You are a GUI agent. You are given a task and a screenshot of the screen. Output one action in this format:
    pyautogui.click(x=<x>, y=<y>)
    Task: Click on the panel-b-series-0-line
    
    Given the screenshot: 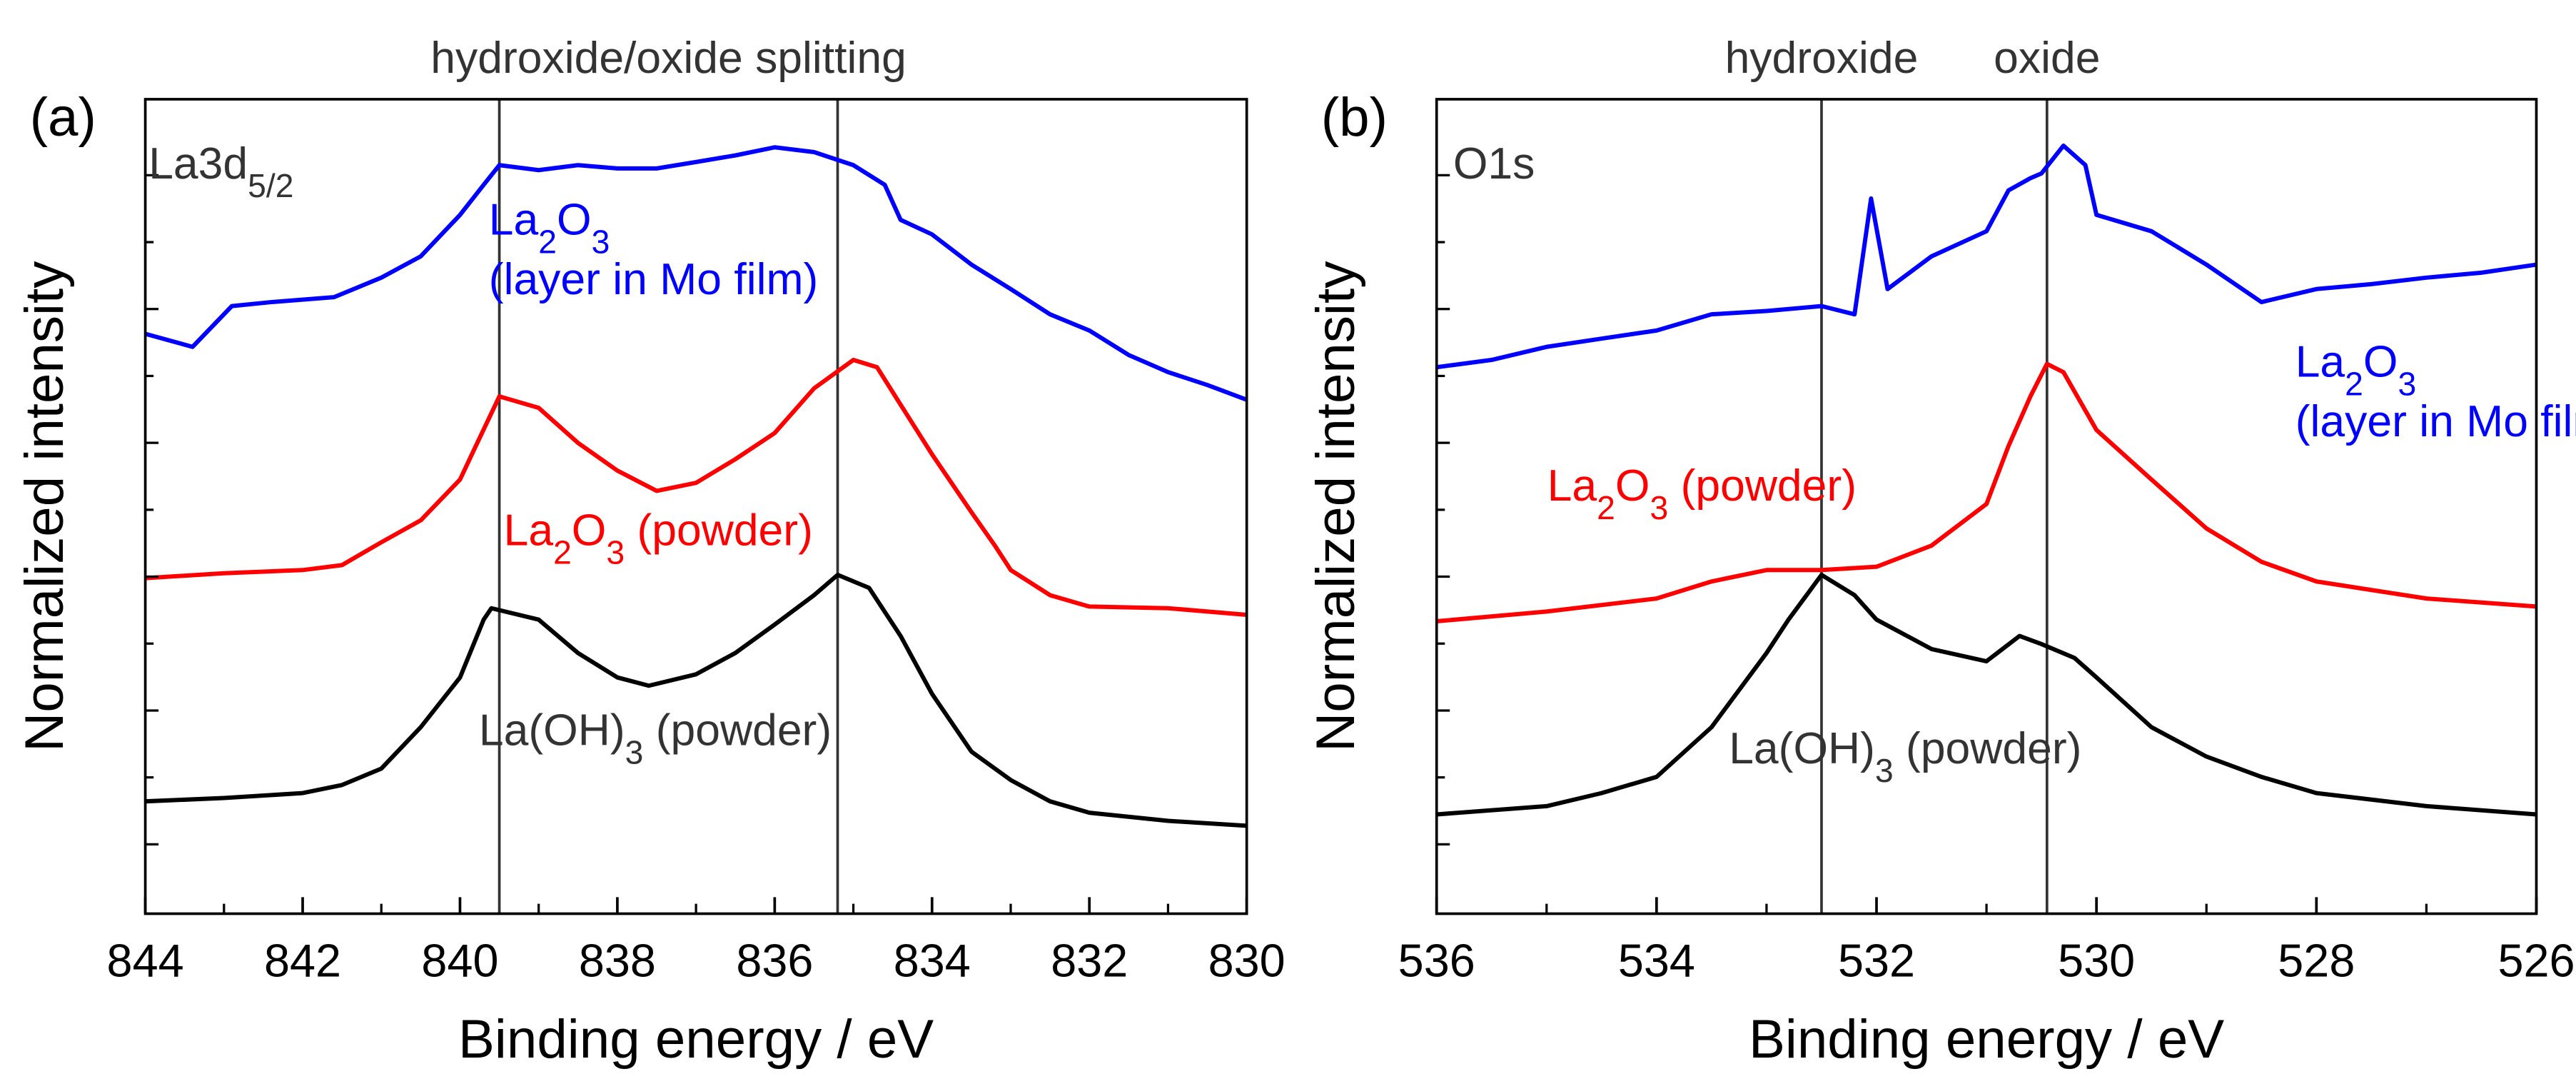 What is the action you would take?
    pyautogui.click(x=1986, y=256)
    